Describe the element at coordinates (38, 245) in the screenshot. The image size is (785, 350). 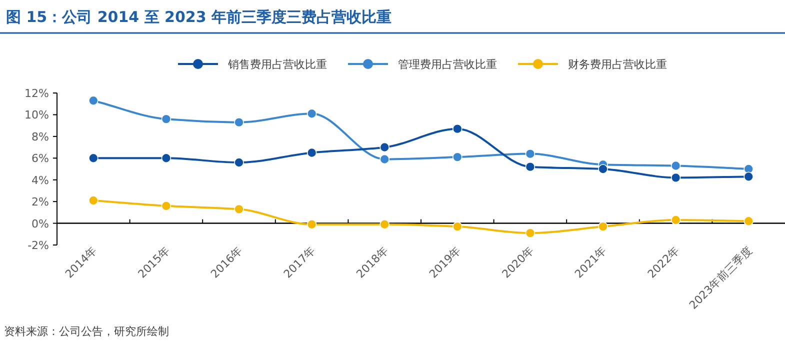
I see `y-tick-label: -2%` at that location.